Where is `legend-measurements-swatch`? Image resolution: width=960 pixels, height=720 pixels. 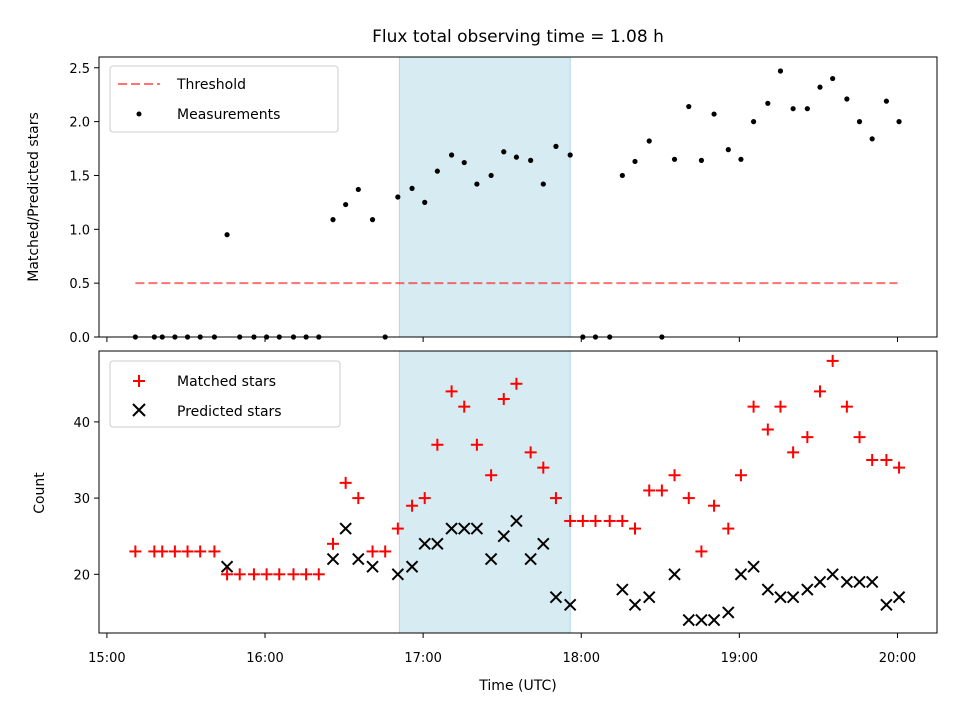
legend-measurements-swatch is located at coordinates (139, 114).